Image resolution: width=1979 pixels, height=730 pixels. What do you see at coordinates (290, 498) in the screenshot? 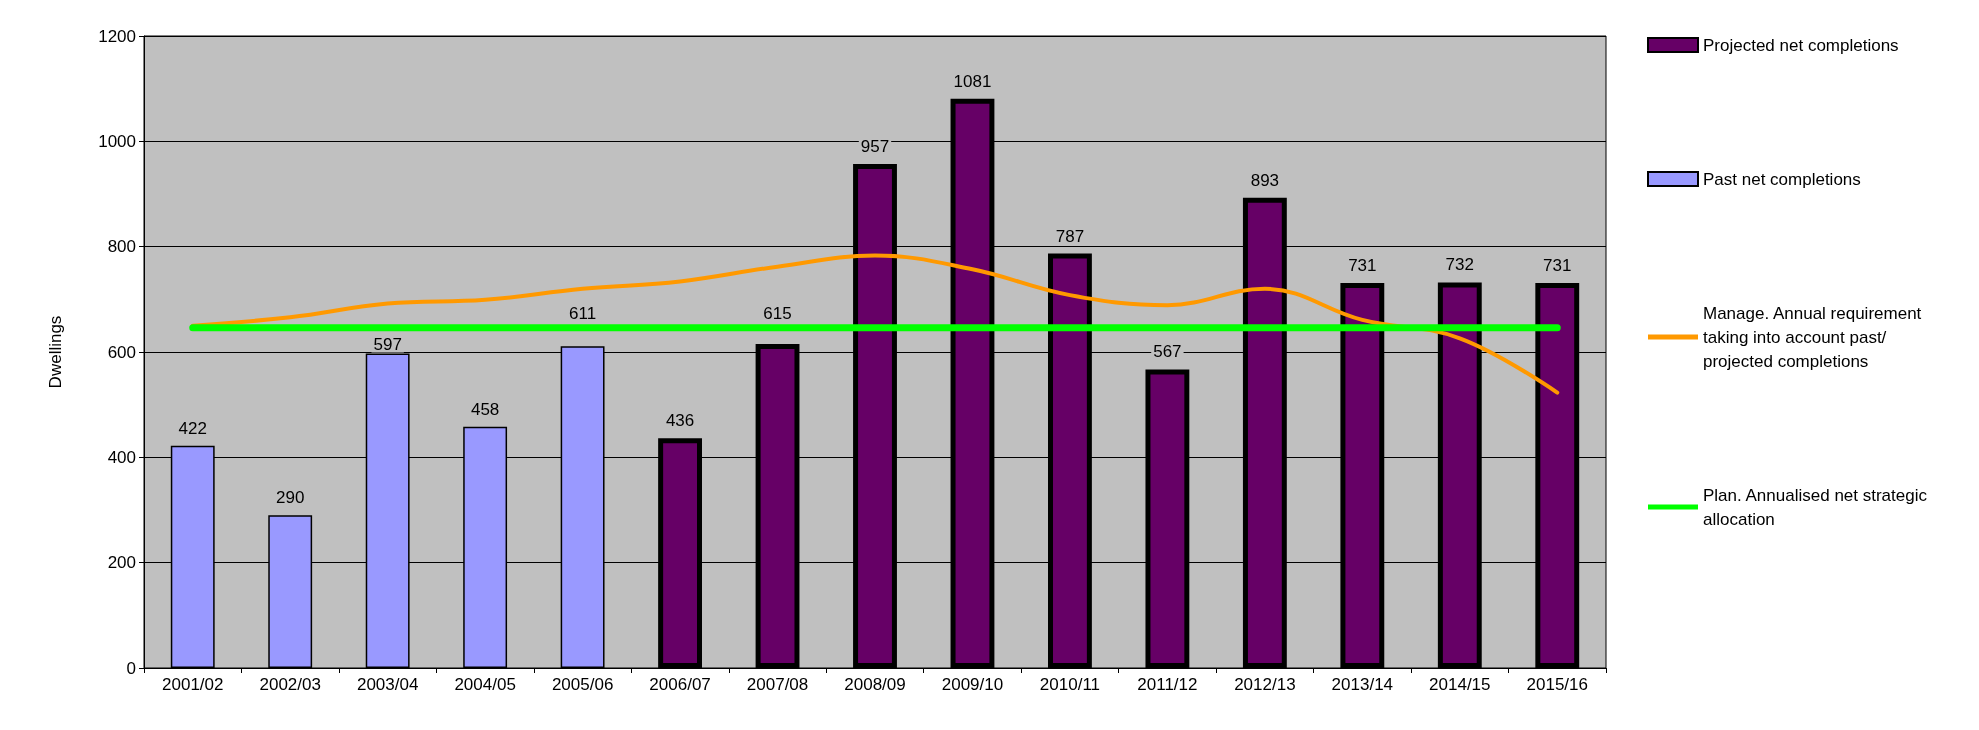
I see `data-label: 290` at bounding box center [290, 498].